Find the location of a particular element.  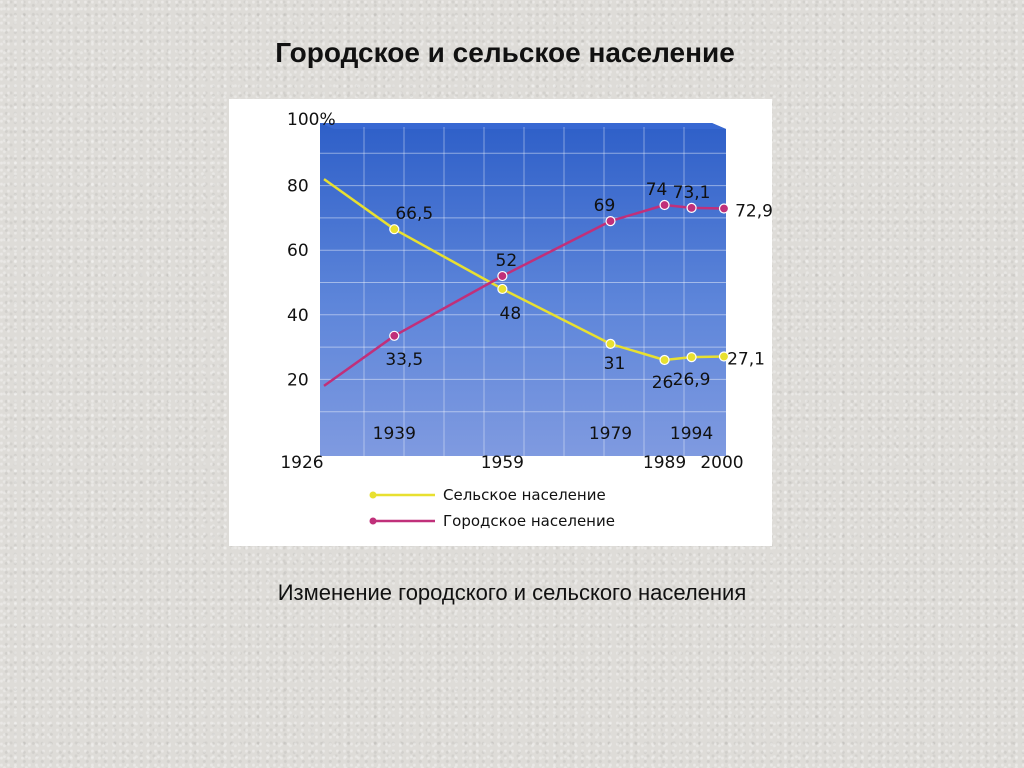

rural-data-label: 48 is located at coordinates (511, 314).